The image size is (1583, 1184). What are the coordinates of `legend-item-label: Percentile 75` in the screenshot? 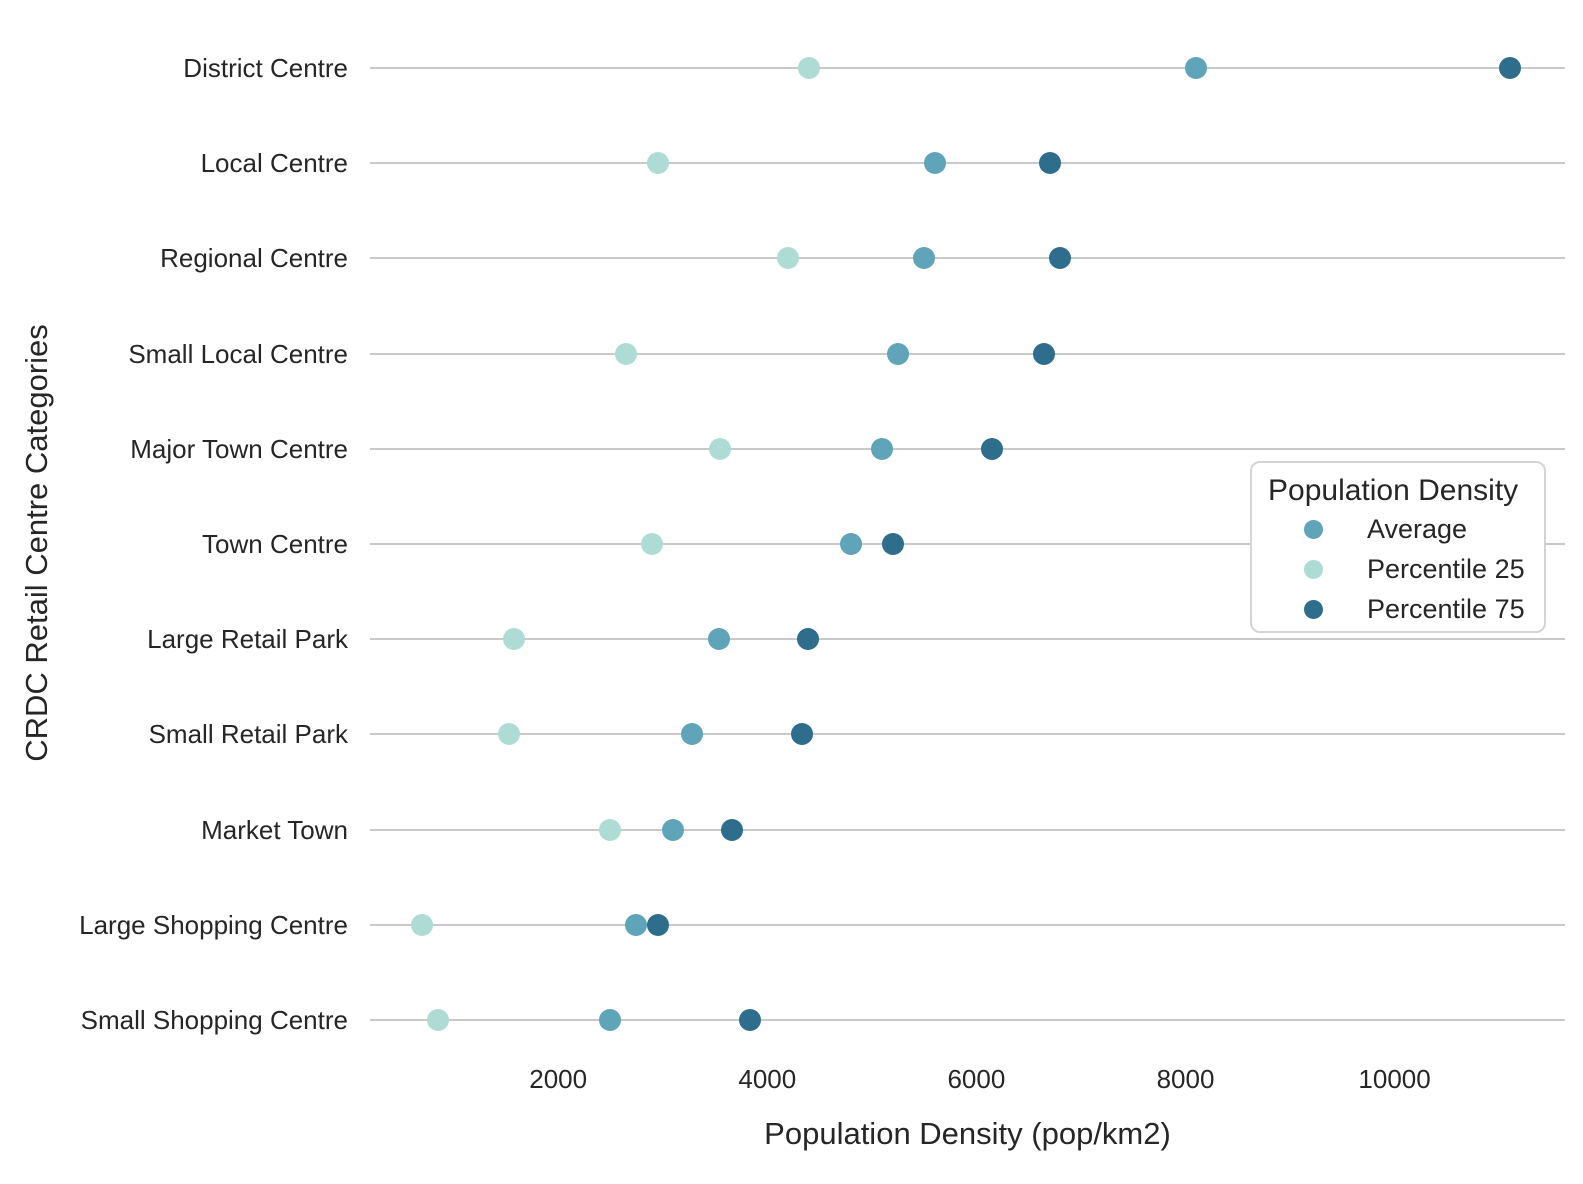 It's located at (1446, 608).